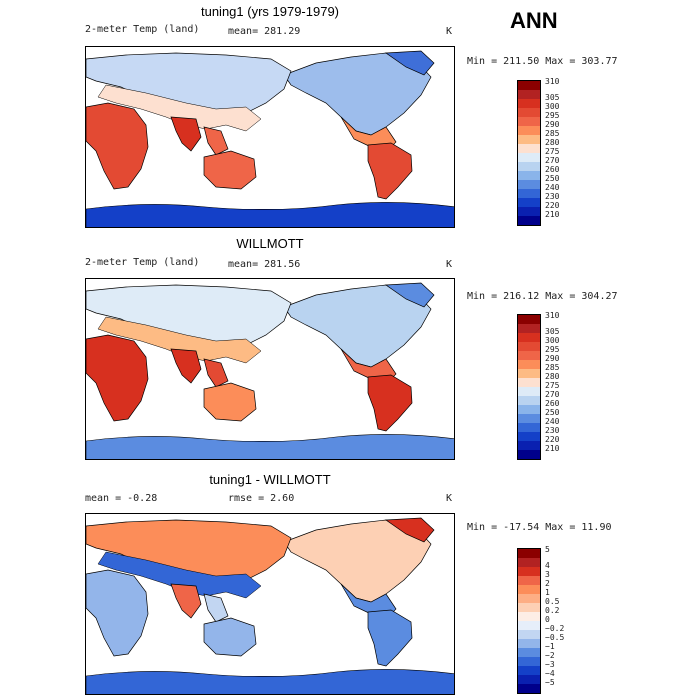  Describe the element at coordinates (555, 628) in the screenshot. I see `colorbar-tick-label: −0.2` at that location.